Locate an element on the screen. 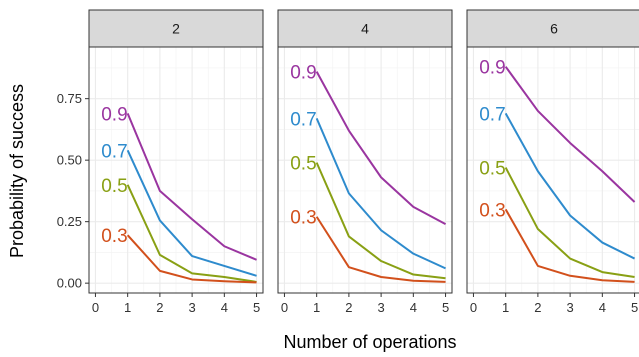 The image size is (639, 357). y-axis: 0.00 0.25 0.50 0.75 is located at coordinates (73, 191).